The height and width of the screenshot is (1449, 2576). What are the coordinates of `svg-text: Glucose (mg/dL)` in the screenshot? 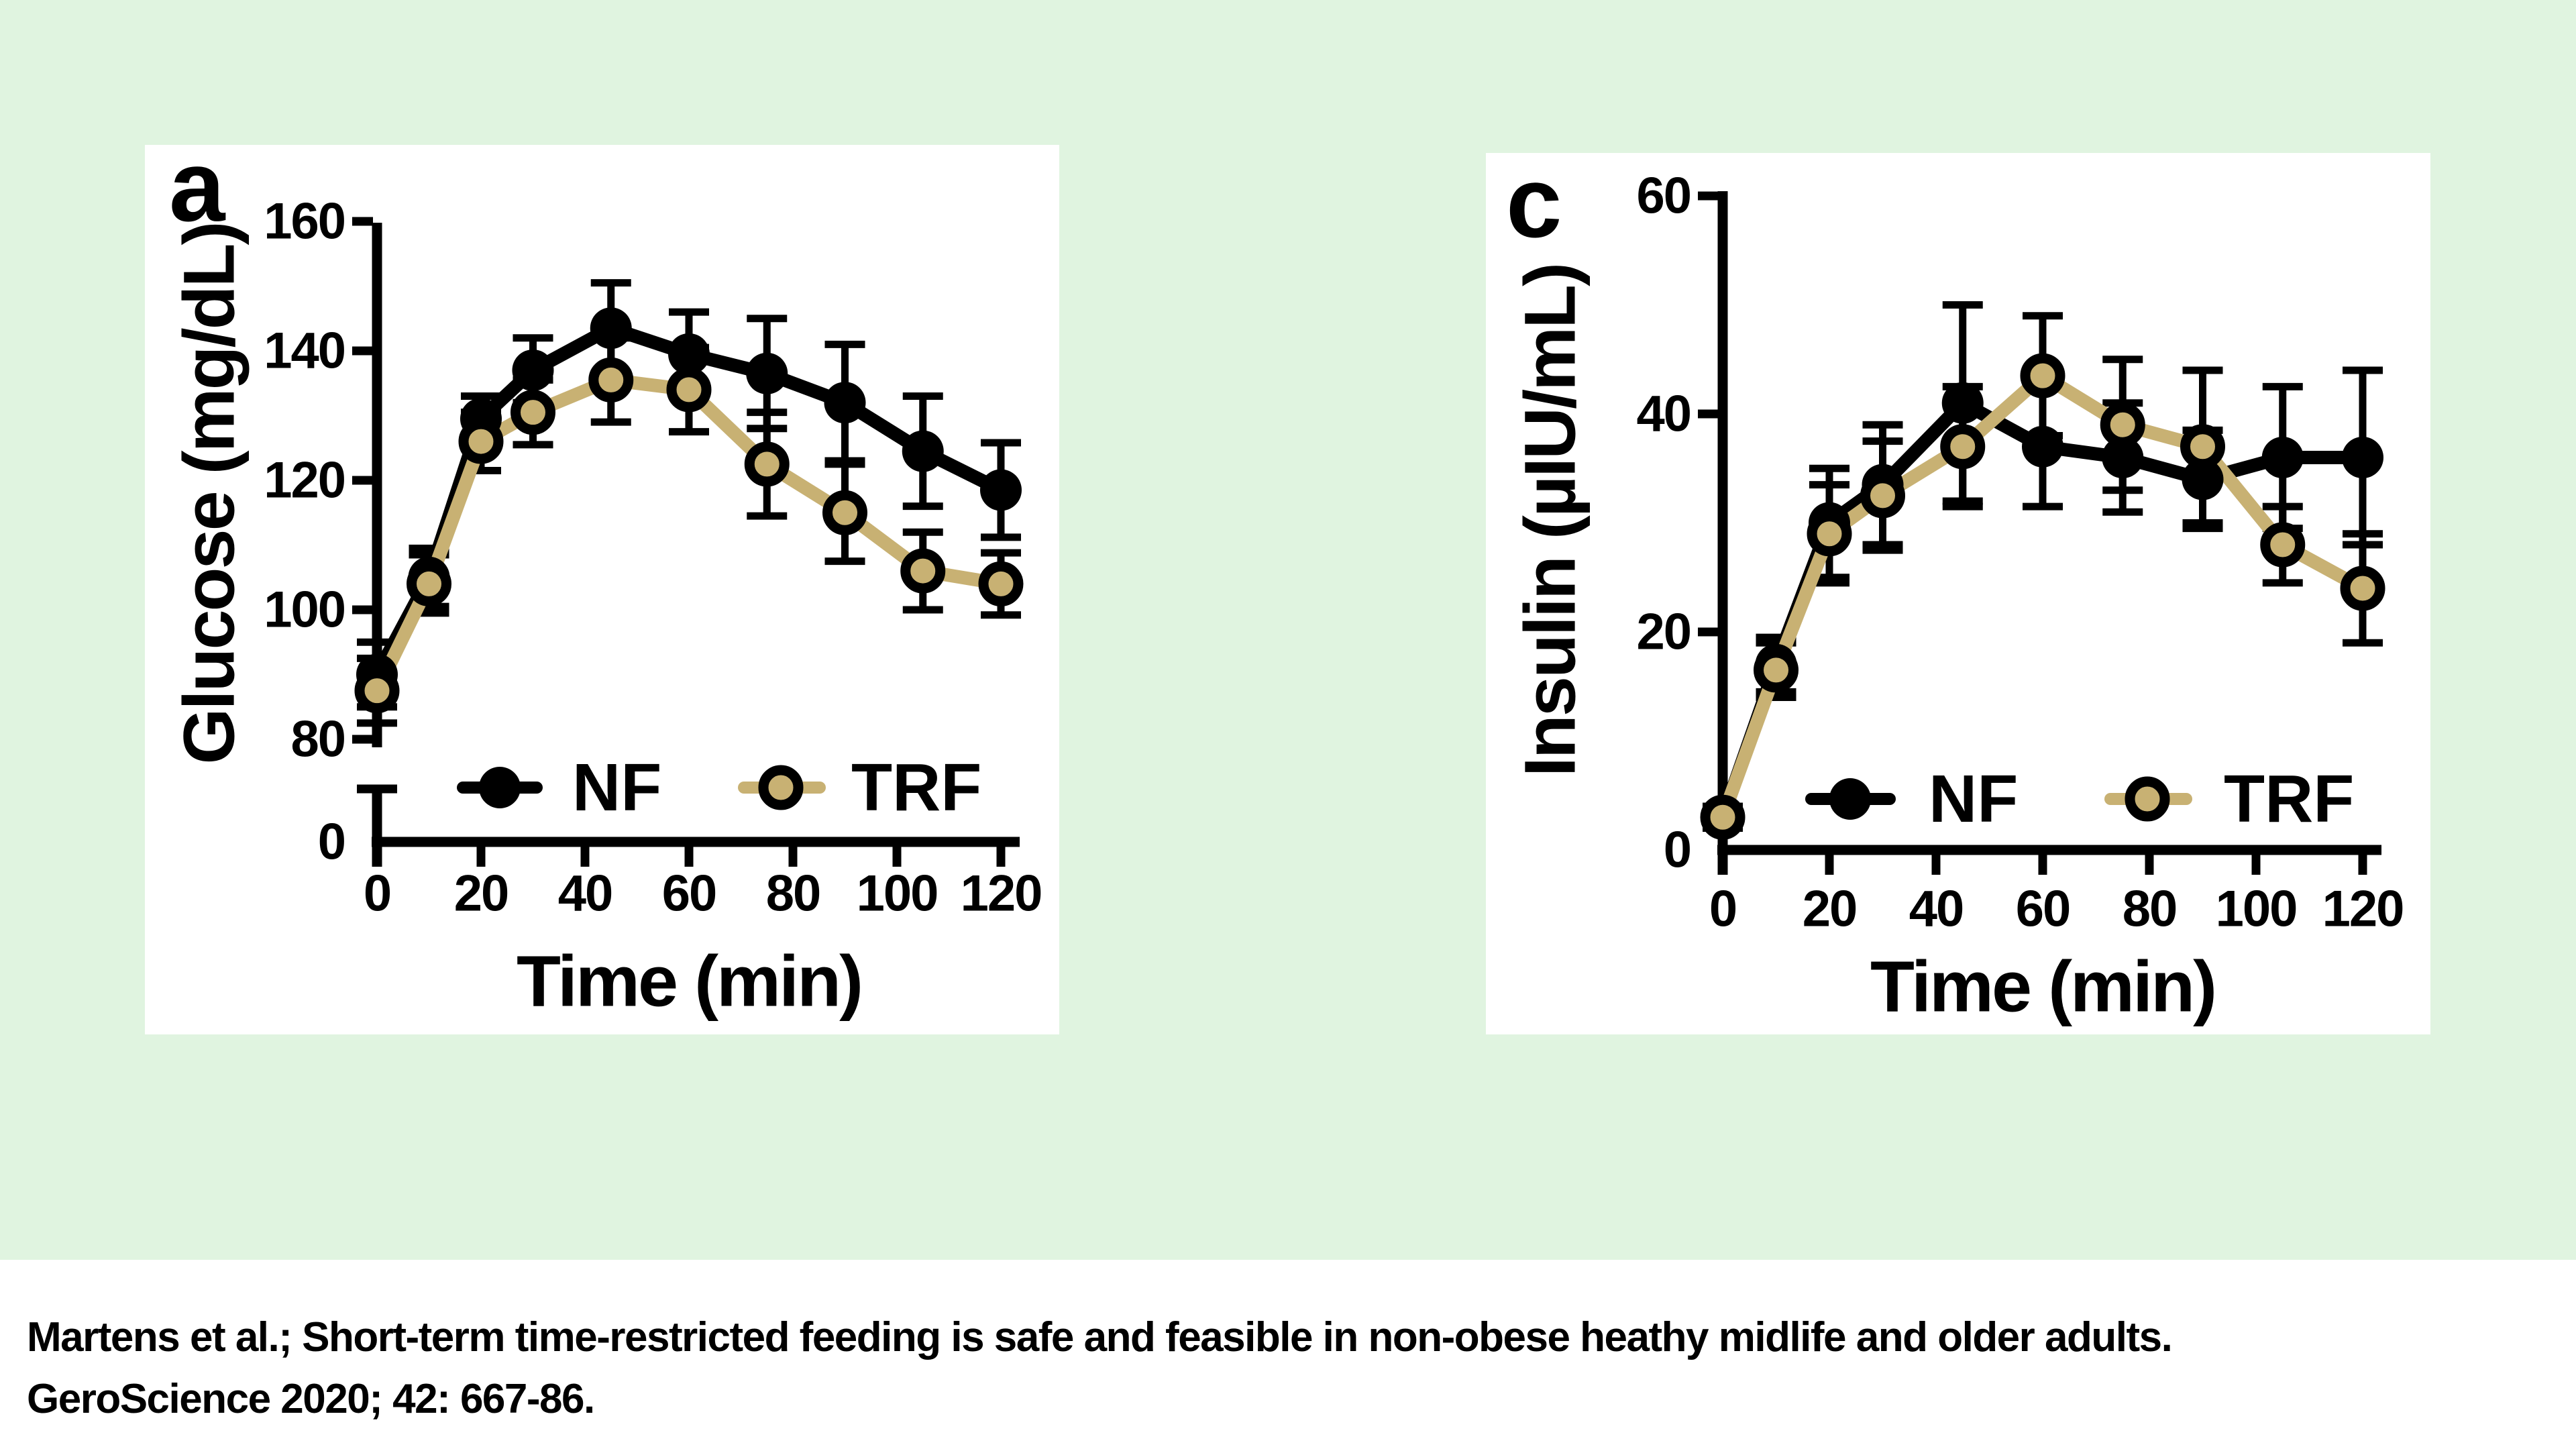 It's located at (209, 493).